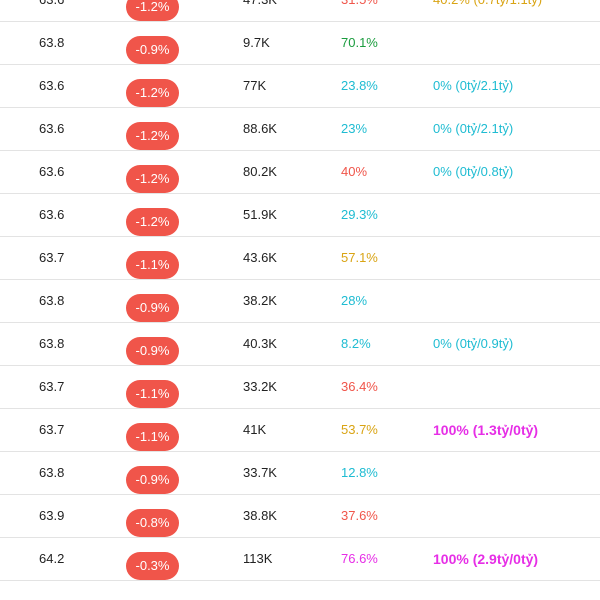 Image resolution: width=600 pixels, height=600 pixels. I want to click on percent-cell: 76.6%, so click(359, 558).